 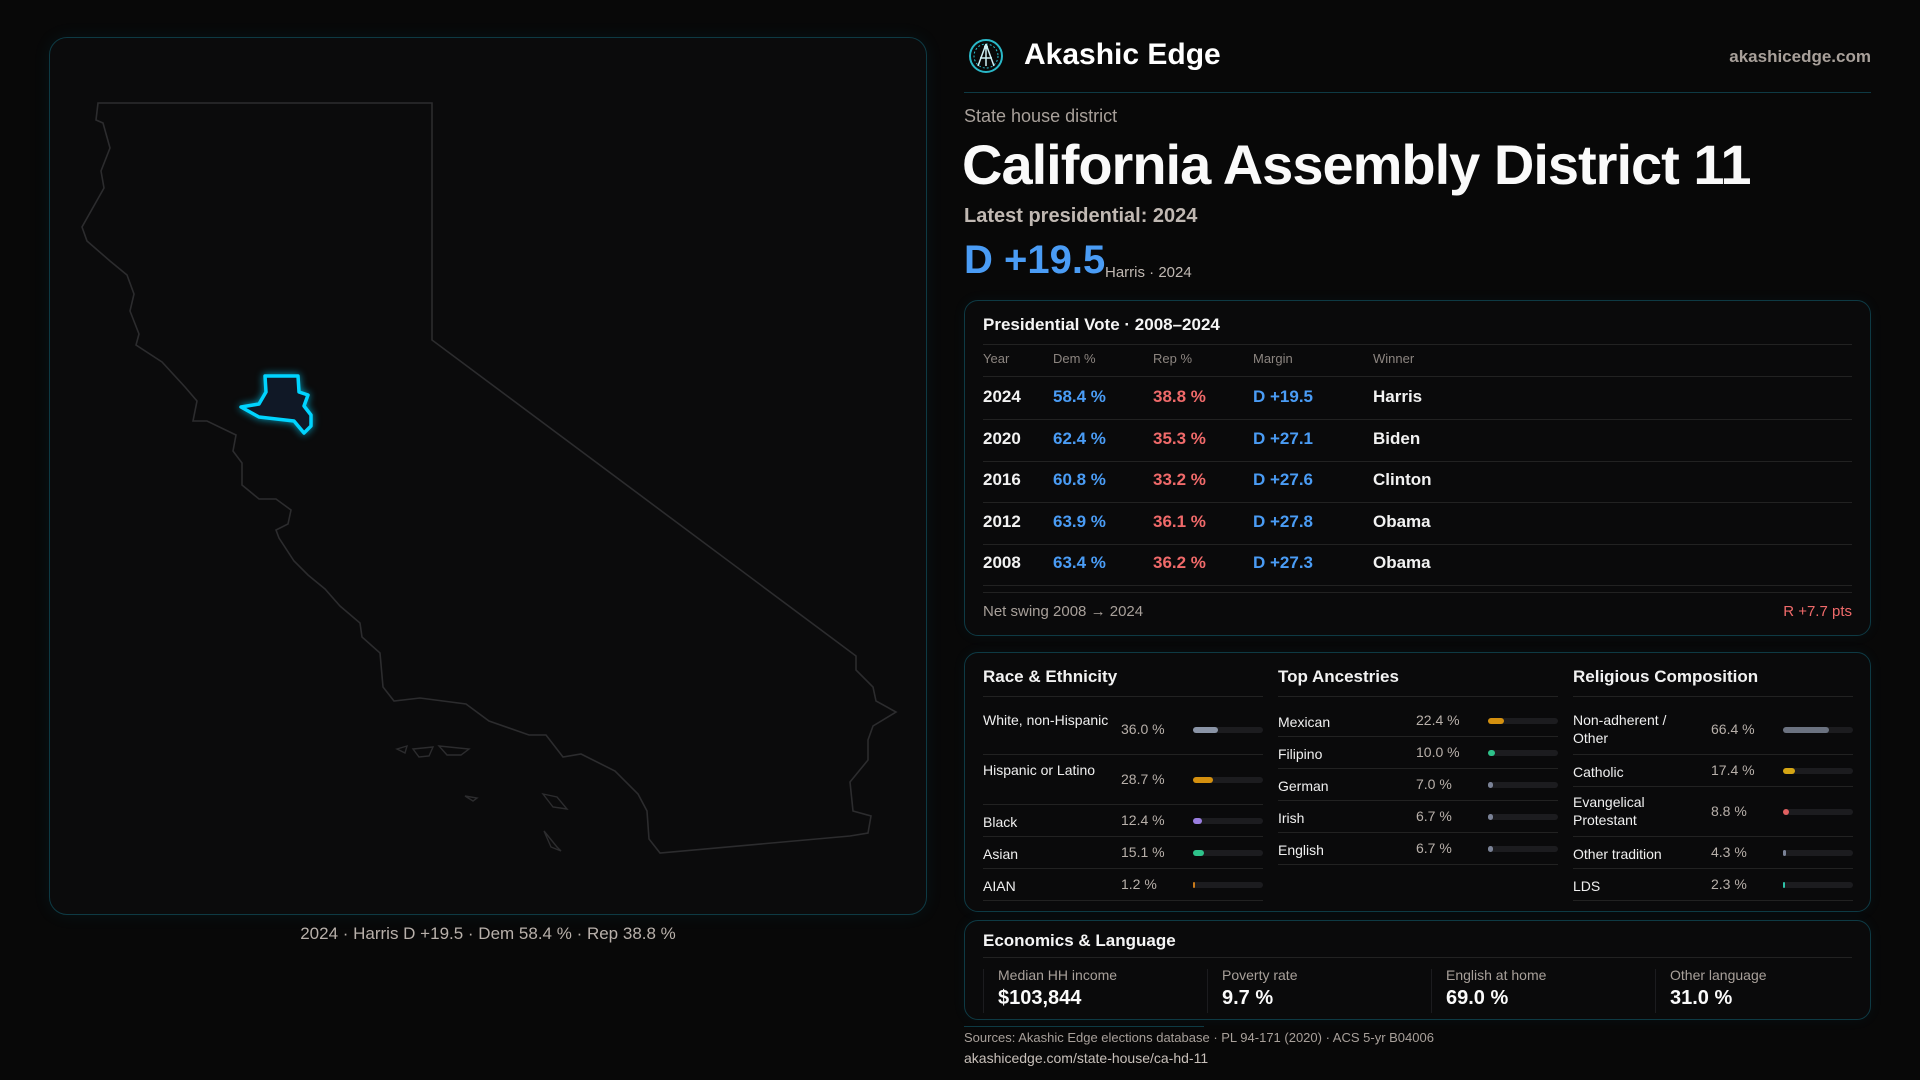 What do you see at coordinates (1398, 396) in the screenshot?
I see `cell-winner: Harris` at bounding box center [1398, 396].